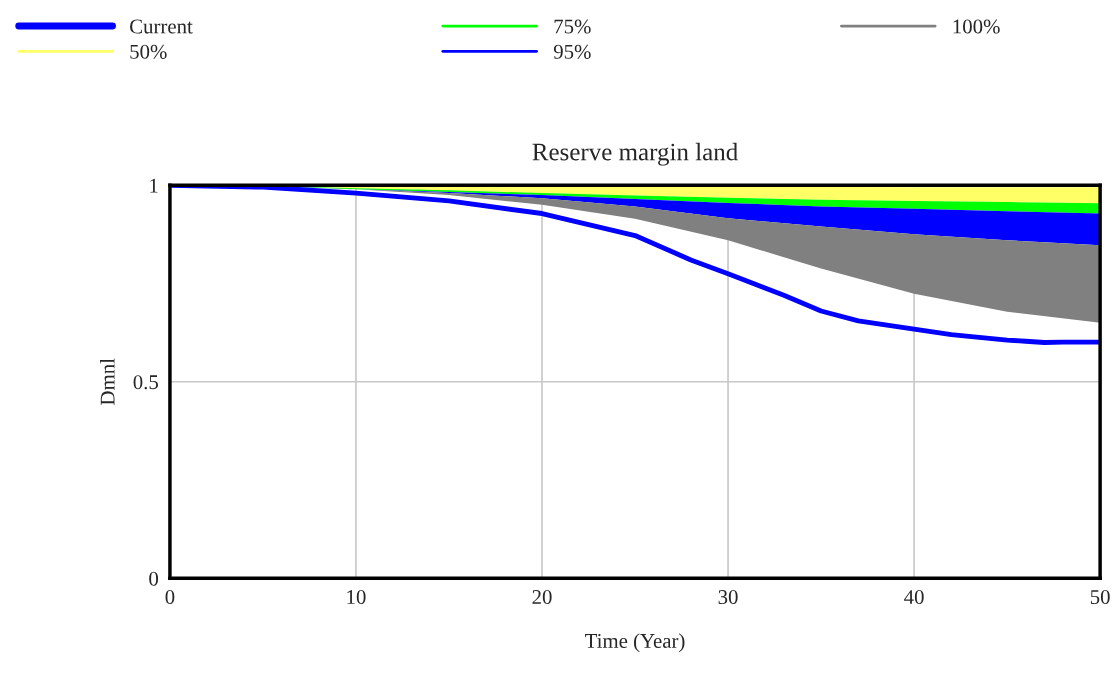  What do you see at coordinates (914, 597) in the screenshot?
I see `x-tick-label: 40` at bounding box center [914, 597].